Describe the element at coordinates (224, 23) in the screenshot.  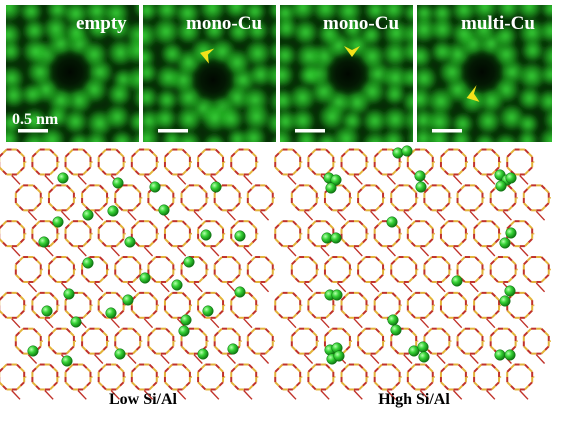
I see `panel-label-mono-cu-1: mono-Cu` at that location.